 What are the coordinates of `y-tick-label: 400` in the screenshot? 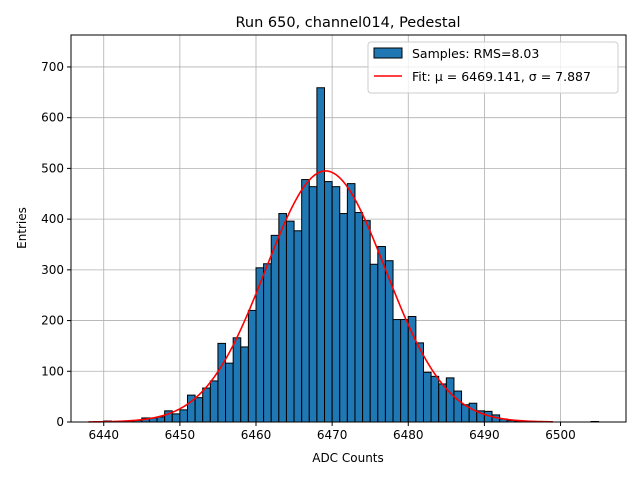 It's located at (52, 219).